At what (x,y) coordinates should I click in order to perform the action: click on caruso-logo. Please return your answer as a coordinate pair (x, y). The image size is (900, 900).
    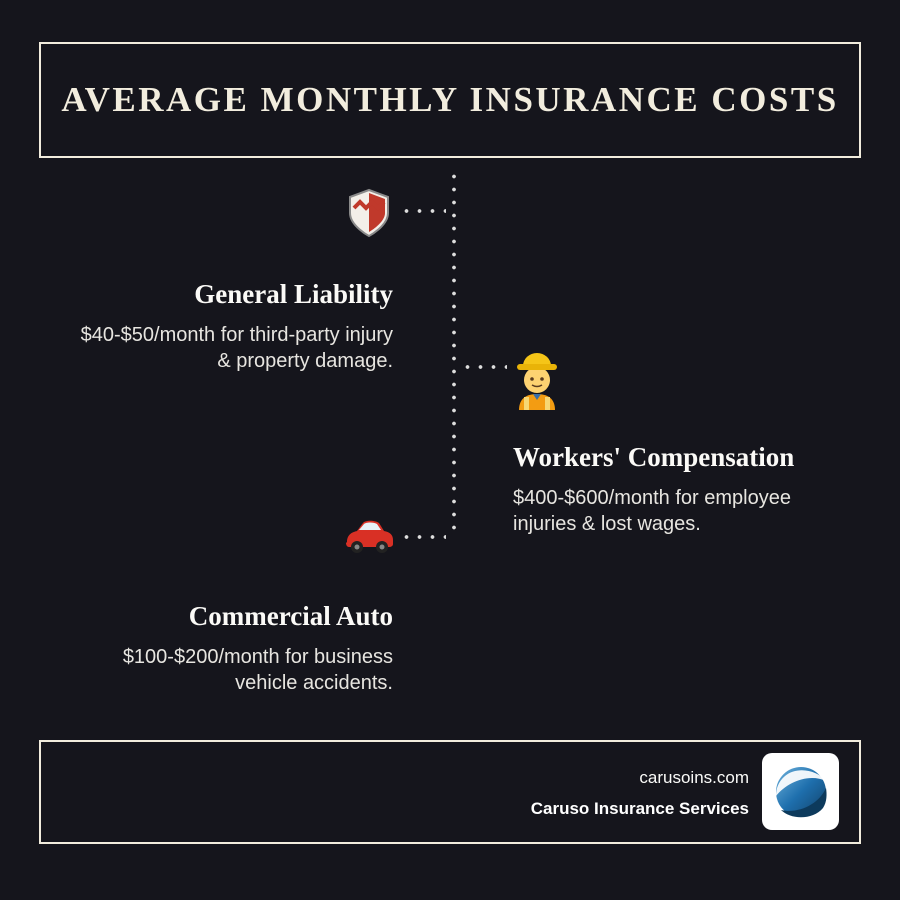
    Looking at the image, I should click on (800, 791).